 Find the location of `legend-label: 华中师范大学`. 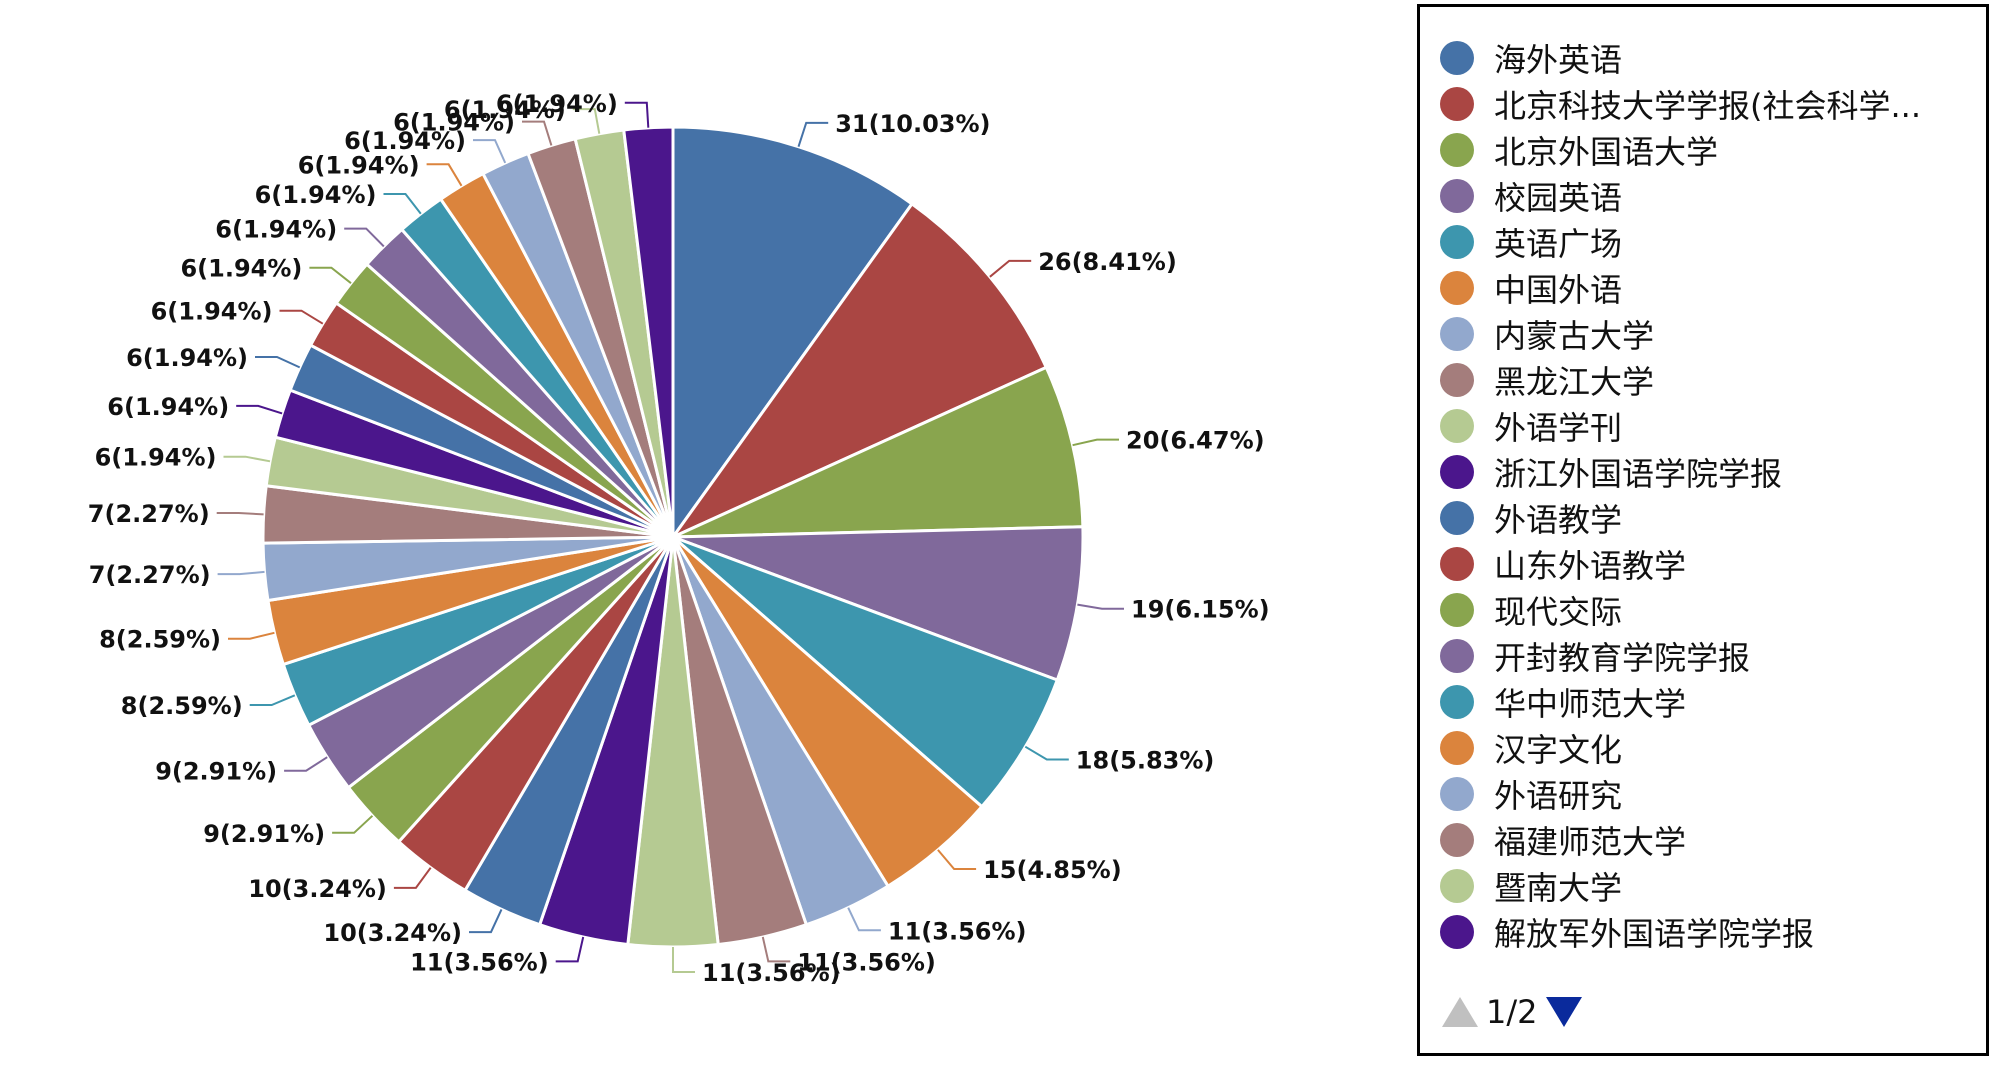

legend-label: 华中师范大学 is located at coordinates (1590, 704).